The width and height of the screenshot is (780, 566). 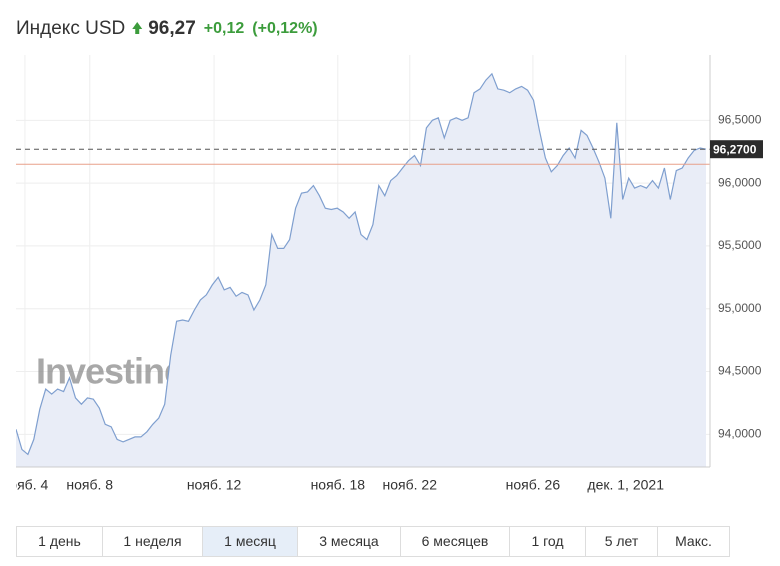 What do you see at coordinates (740, 434) in the screenshot?
I see `y-tick-label: 94,0000` at bounding box center [740, 434].